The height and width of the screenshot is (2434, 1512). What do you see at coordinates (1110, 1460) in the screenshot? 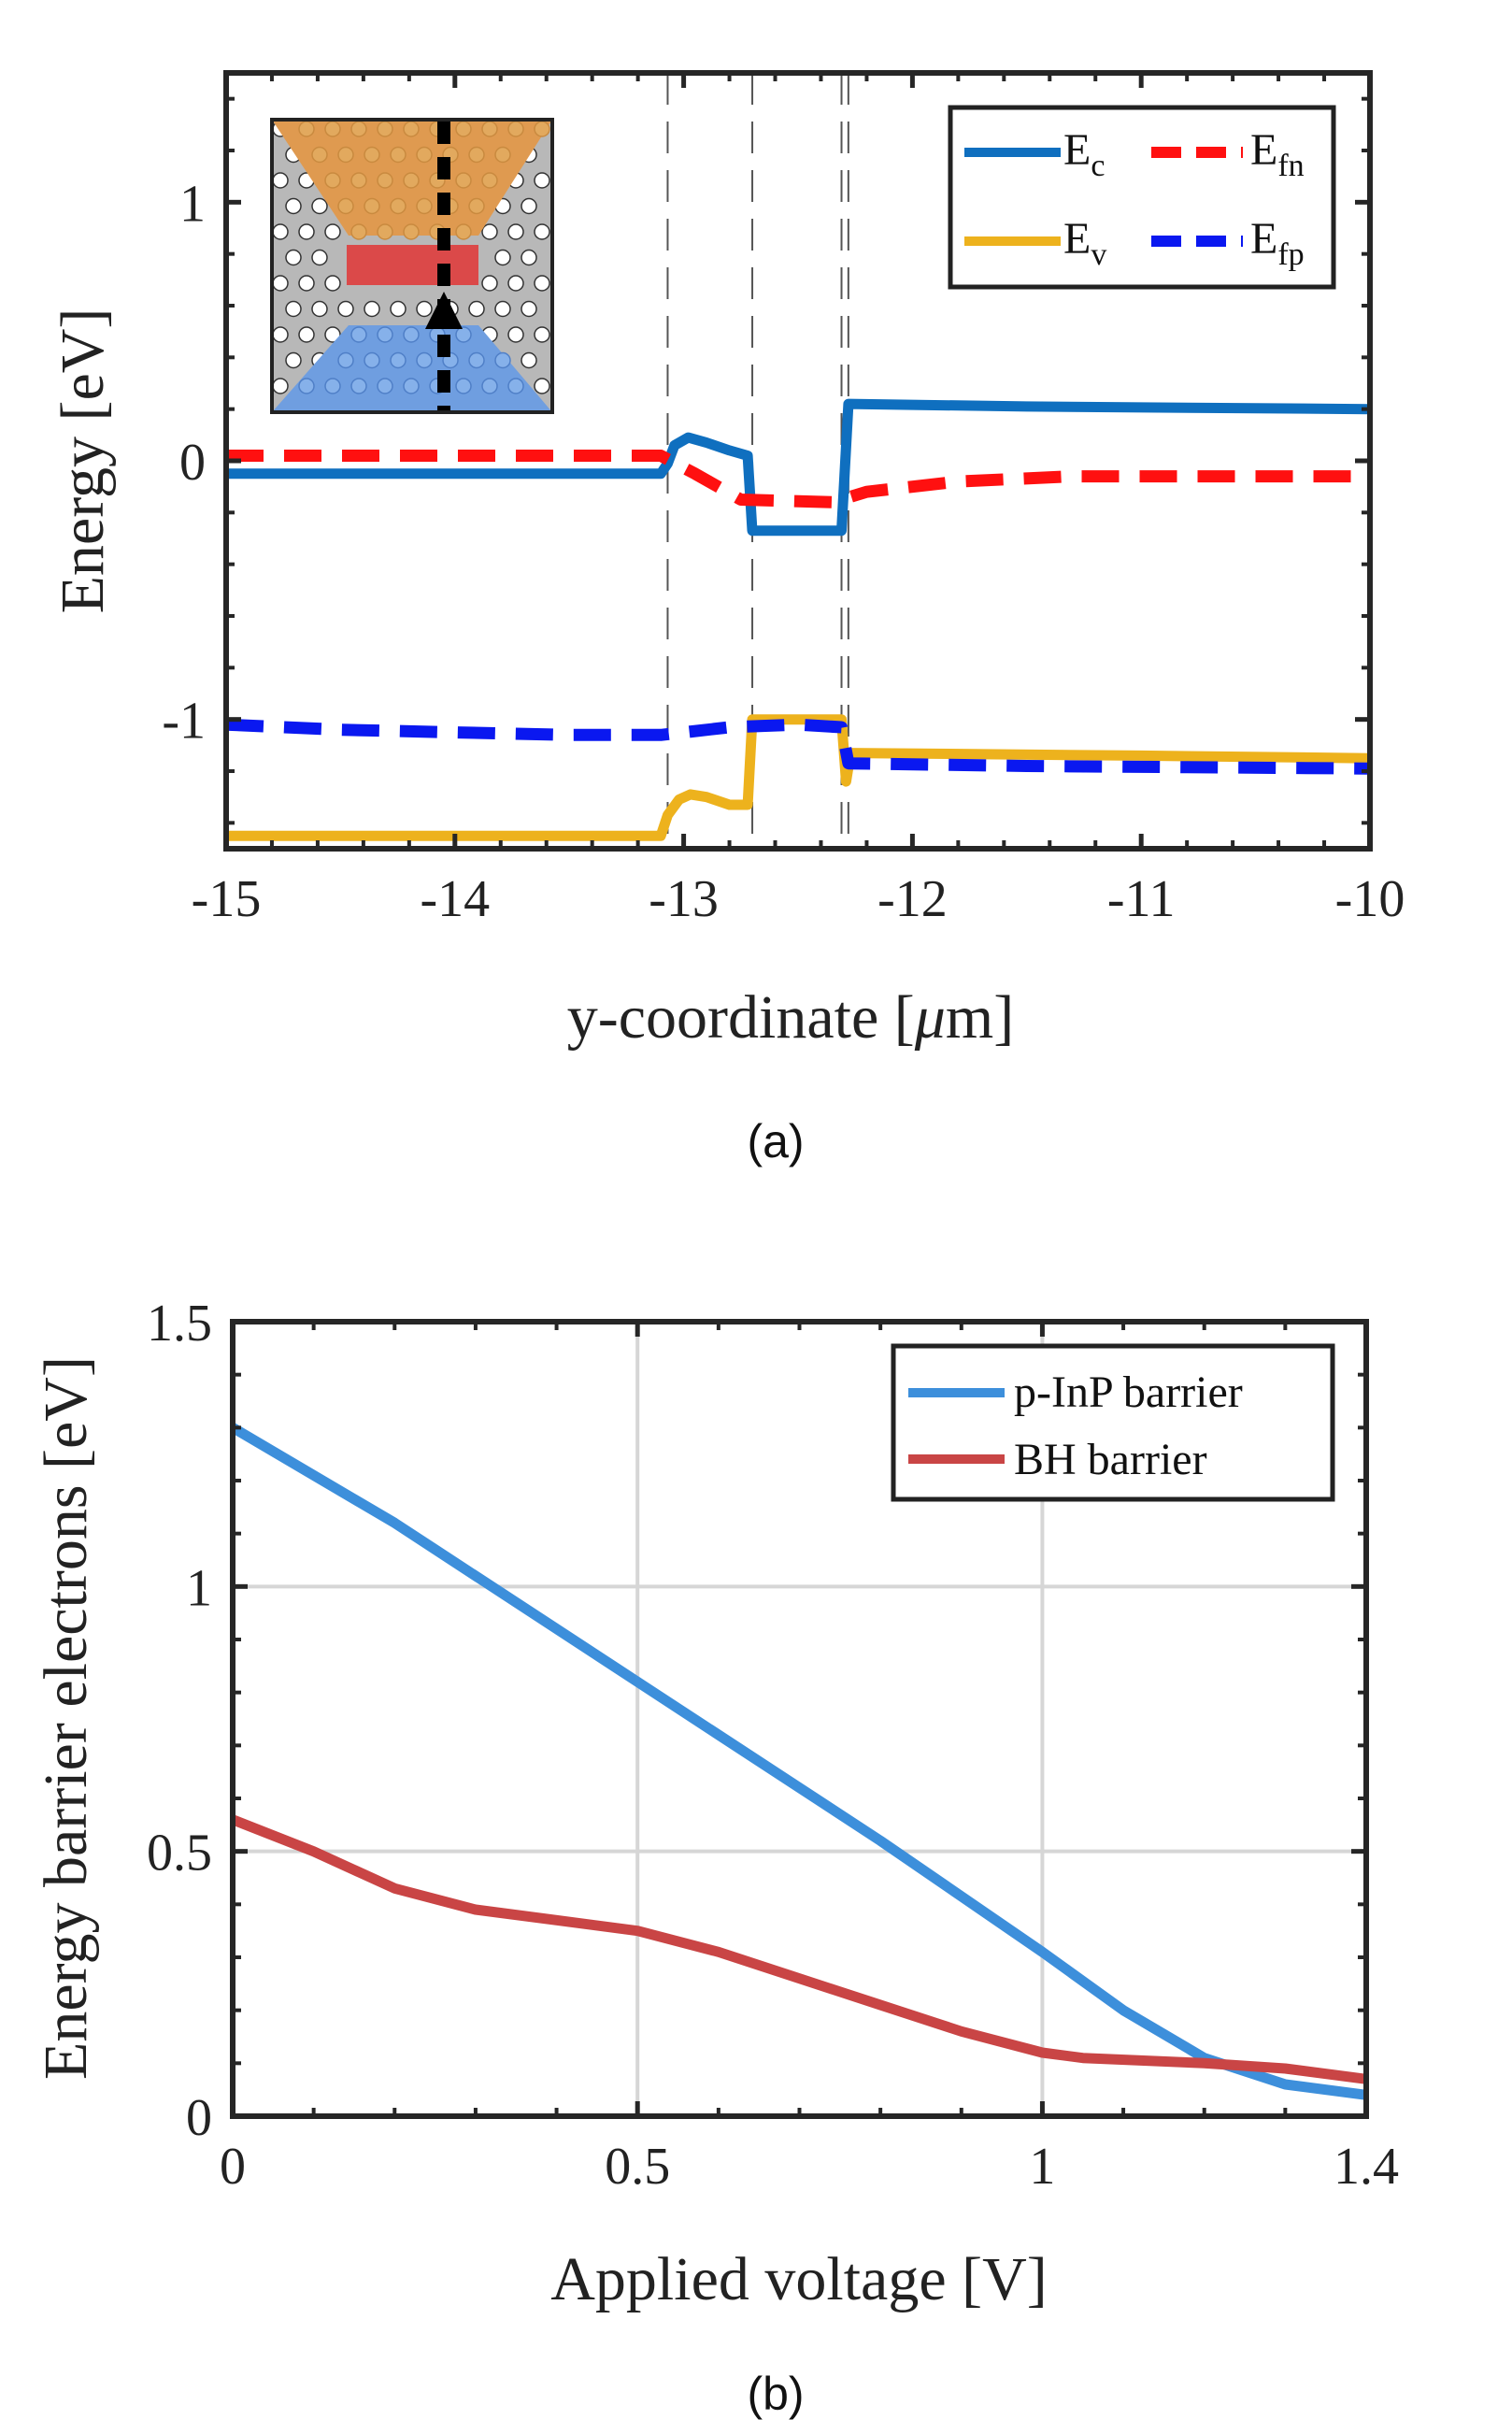
I see `legend-bh-label: BH barrier` at bounding box center [1110, 1460].